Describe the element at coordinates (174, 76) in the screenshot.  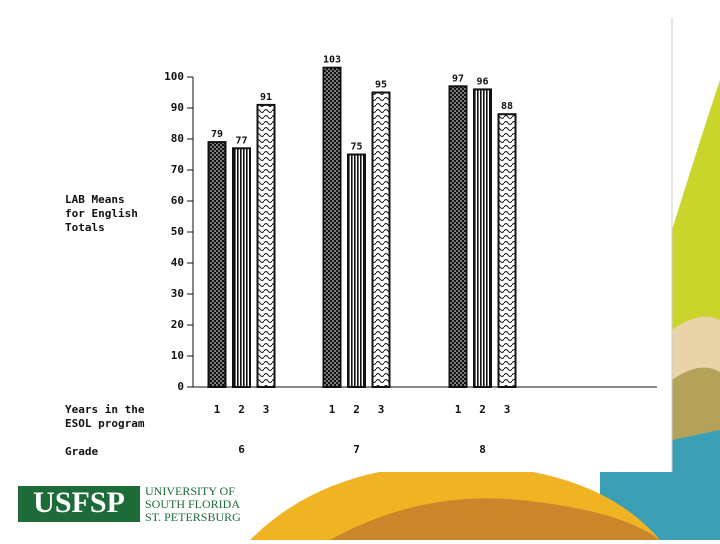
I see `y-tick-label: 100` at that location.